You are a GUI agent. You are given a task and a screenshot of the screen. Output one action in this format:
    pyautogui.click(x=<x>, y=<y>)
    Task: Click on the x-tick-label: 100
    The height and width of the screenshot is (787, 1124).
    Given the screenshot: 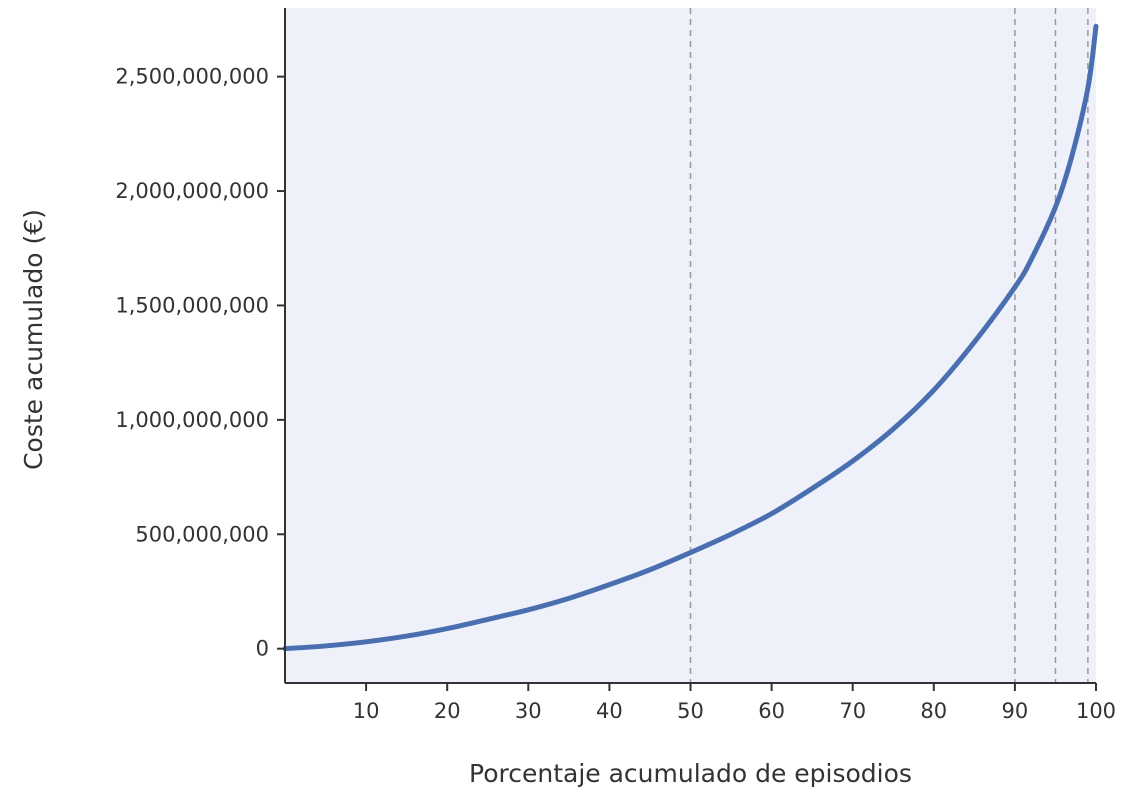 What is the action you would take?
    pyautogui.click(x=1096, y=711)
    